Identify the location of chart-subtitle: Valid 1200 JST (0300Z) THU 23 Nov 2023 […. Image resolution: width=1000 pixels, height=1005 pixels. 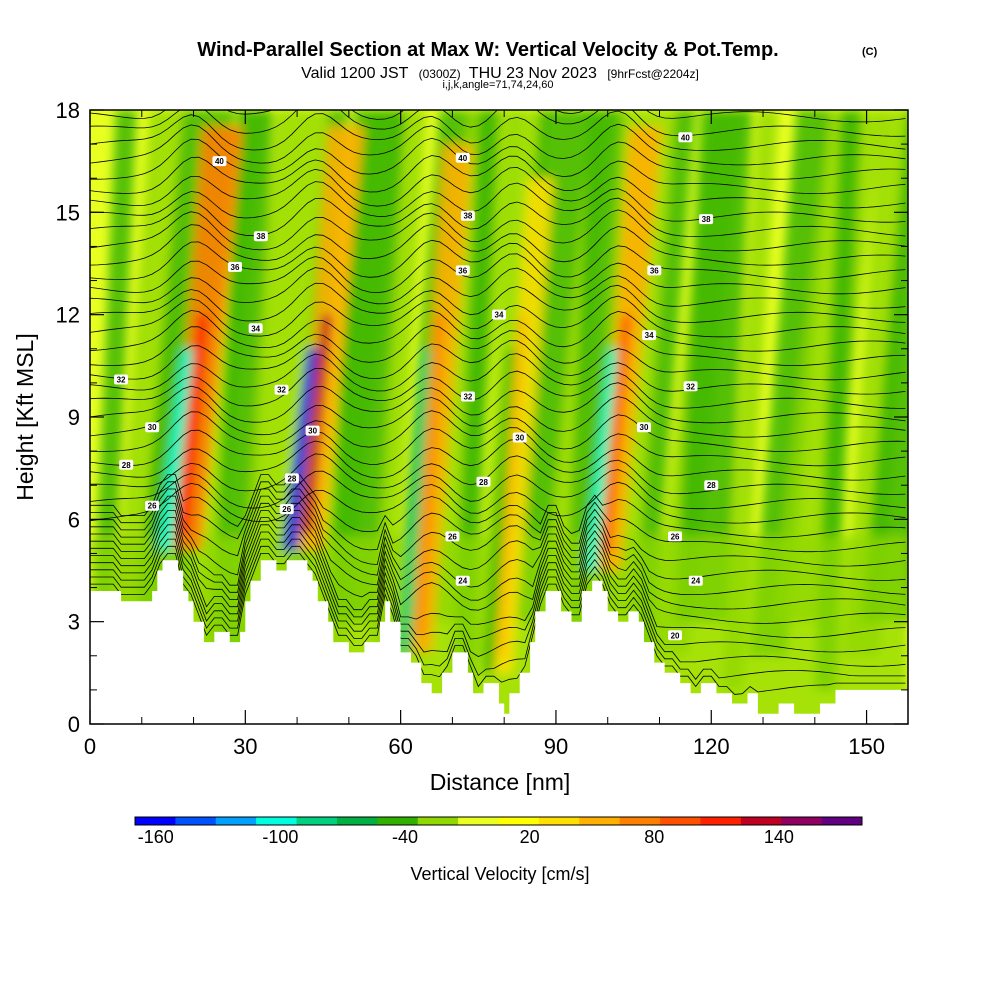
(500, 73).